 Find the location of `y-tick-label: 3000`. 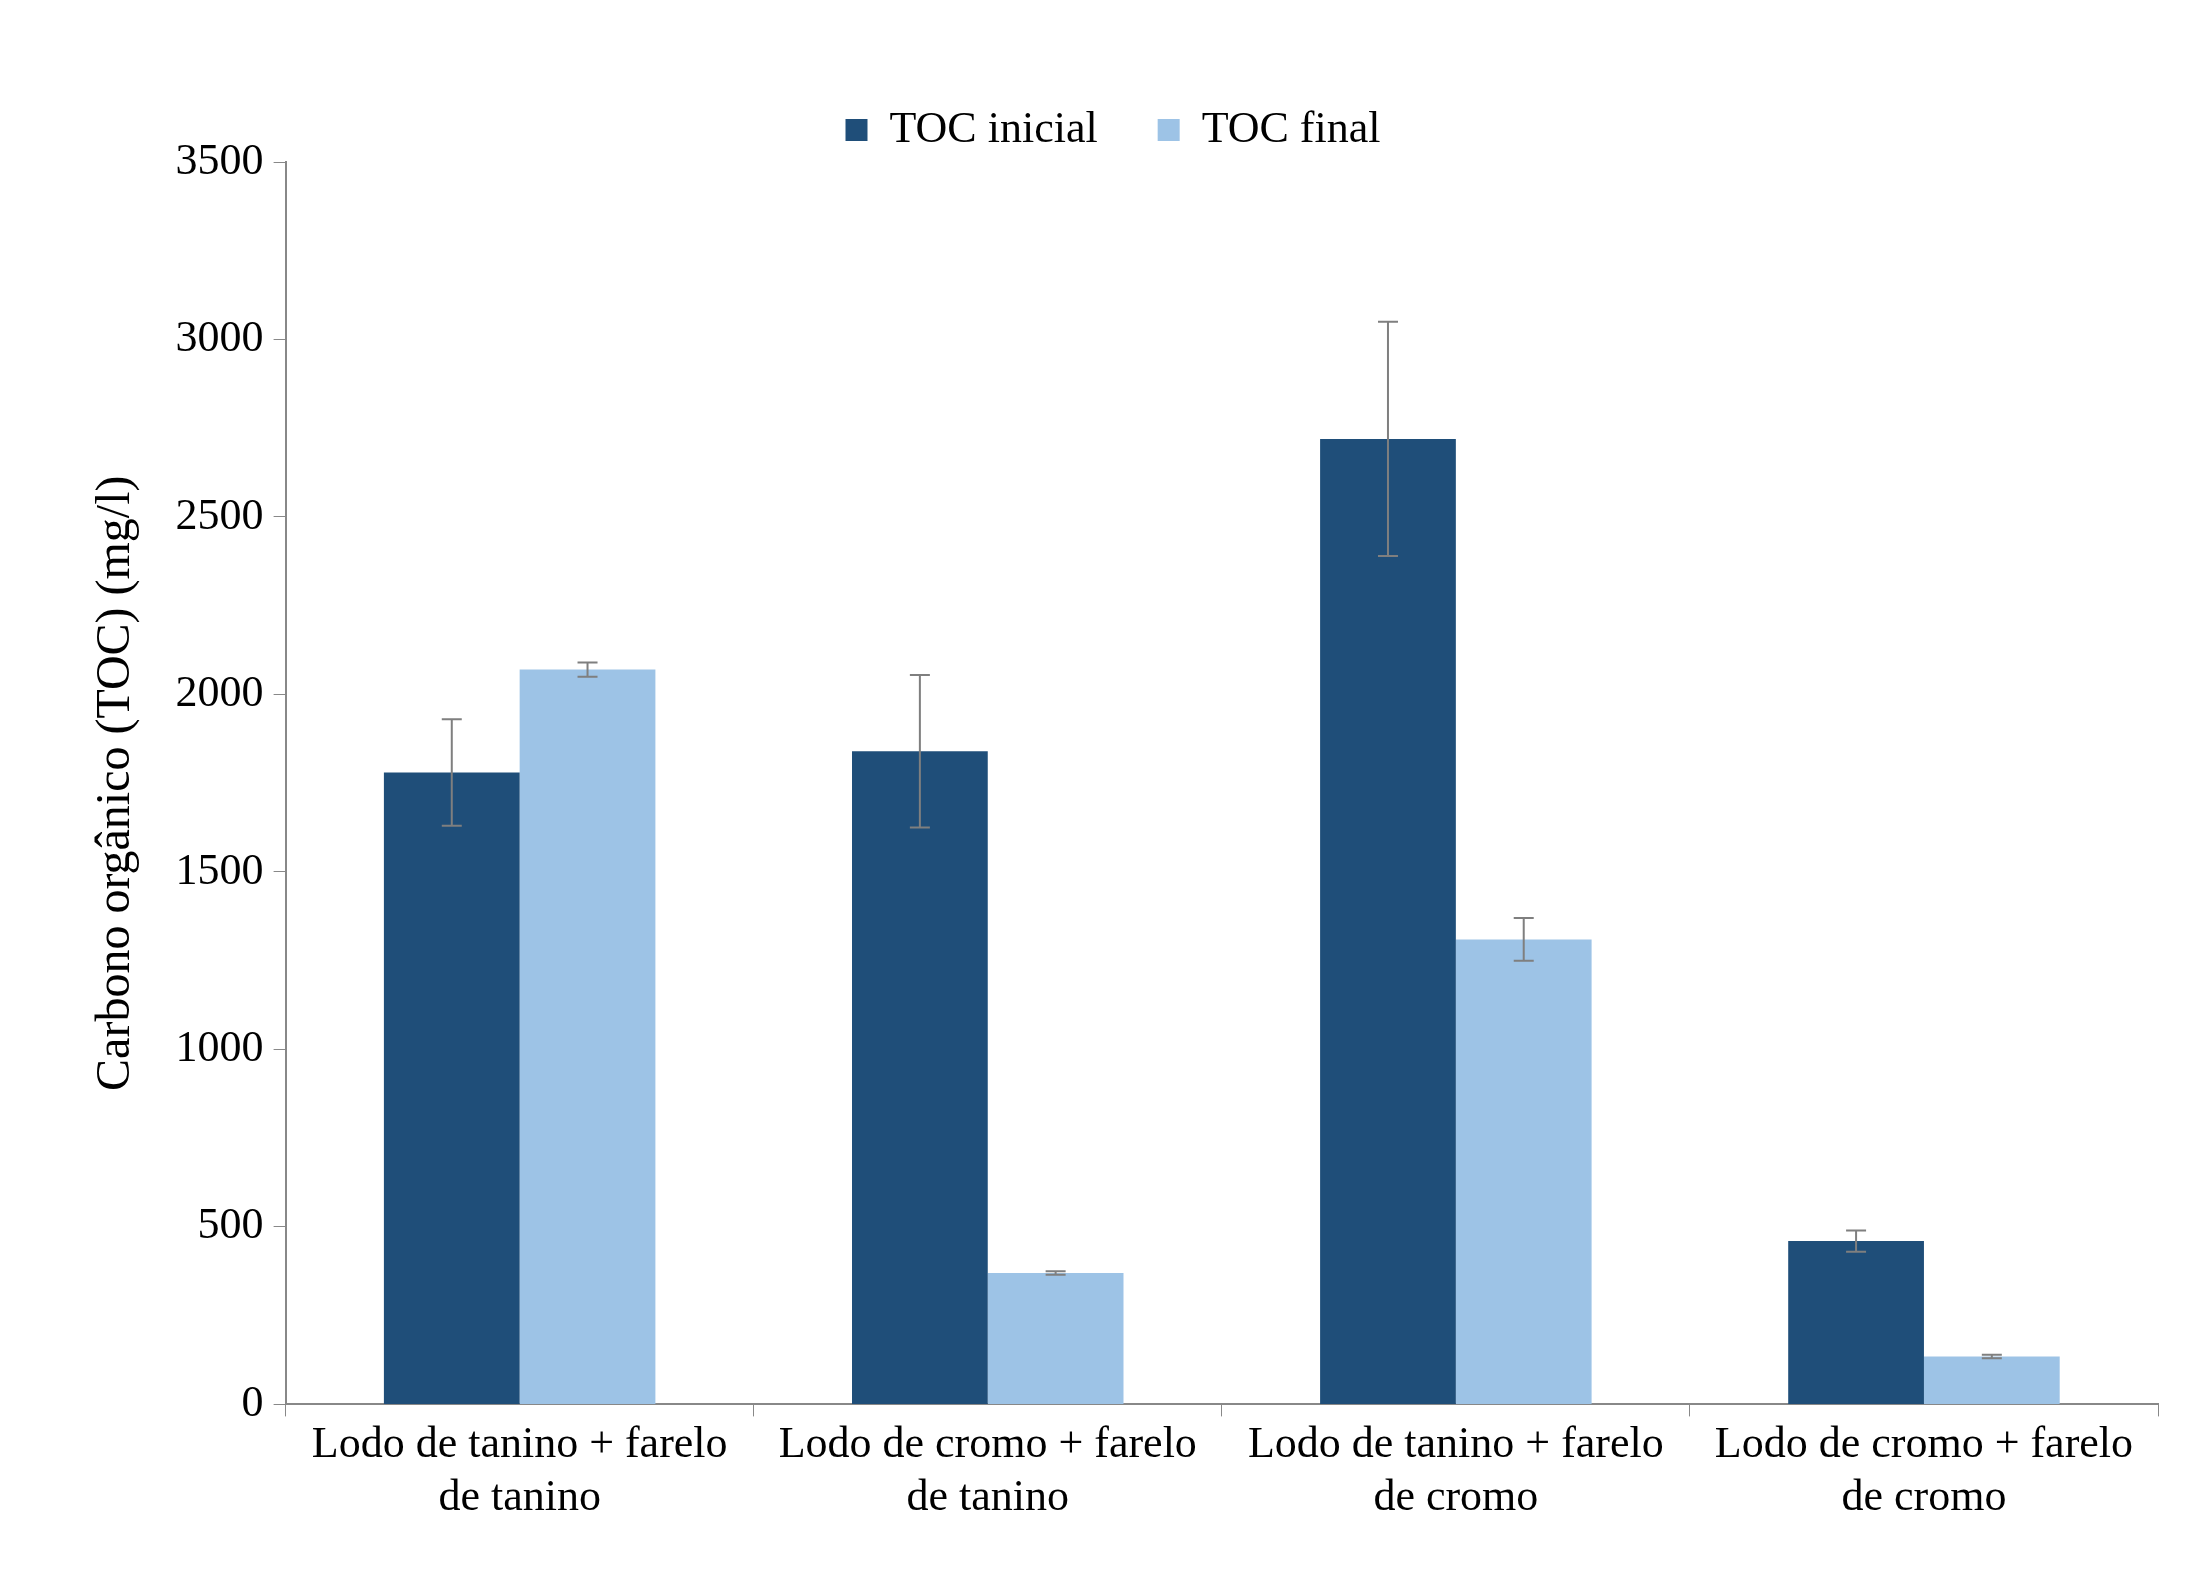

y-tick-label: 3000 is located at coordinates (219, 337).